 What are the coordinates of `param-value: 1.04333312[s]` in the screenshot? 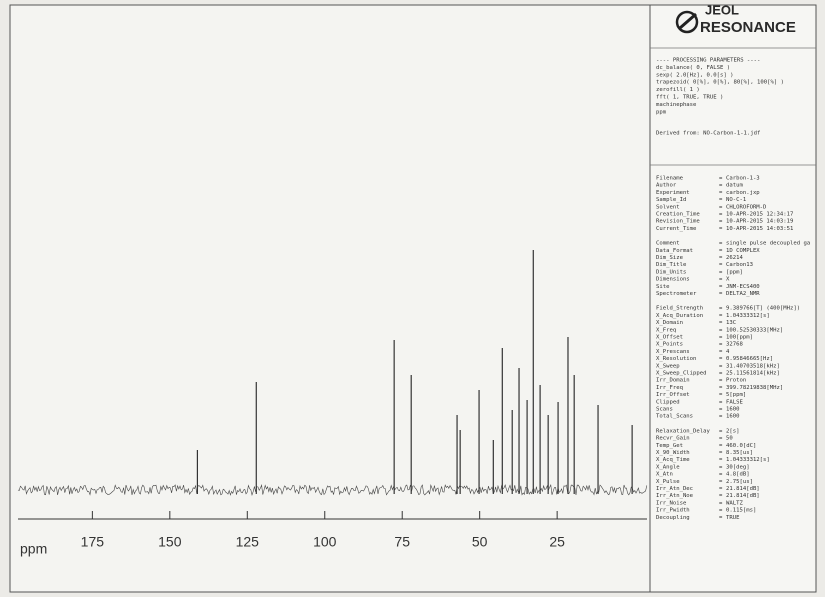 It's located at (748, 316).